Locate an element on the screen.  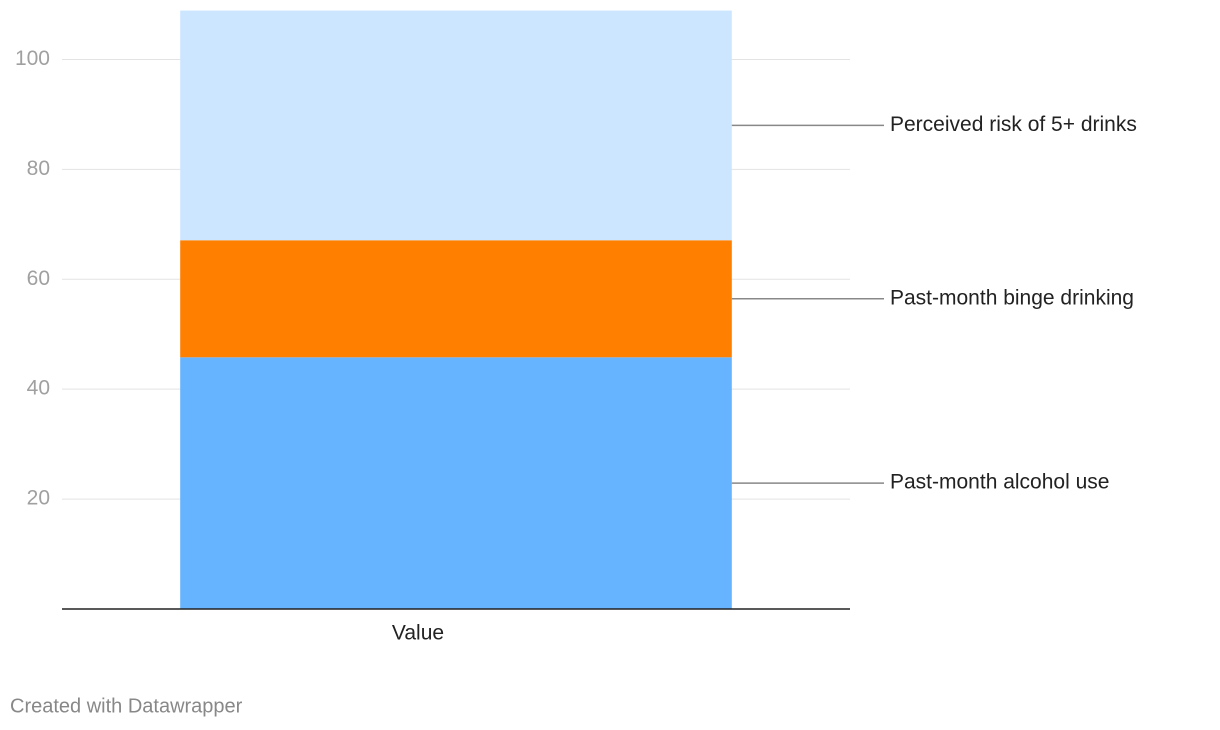
series-label: Perceived risk of 5+ drinks is located at coordinates (1013, 124).